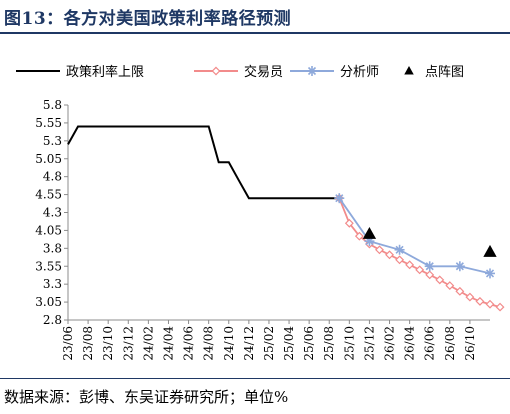 Image resolution: width=510 pixels, height=414 pixels. Describe the element at coordinates (189, 343) in the screenshot. I see `x-tick-label: 24/06` at that location.